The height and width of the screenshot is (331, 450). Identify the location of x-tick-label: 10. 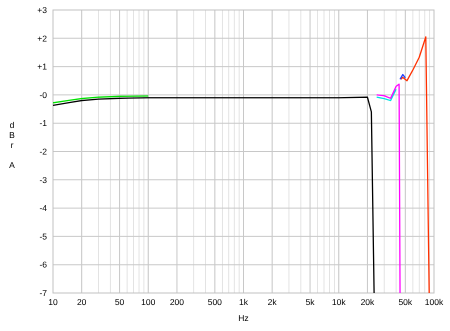
(53, 302).